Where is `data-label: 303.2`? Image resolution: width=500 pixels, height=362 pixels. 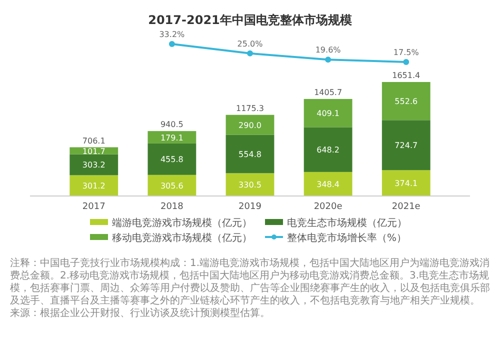 data-label: 303.2 is located at coordinates (94, 165).